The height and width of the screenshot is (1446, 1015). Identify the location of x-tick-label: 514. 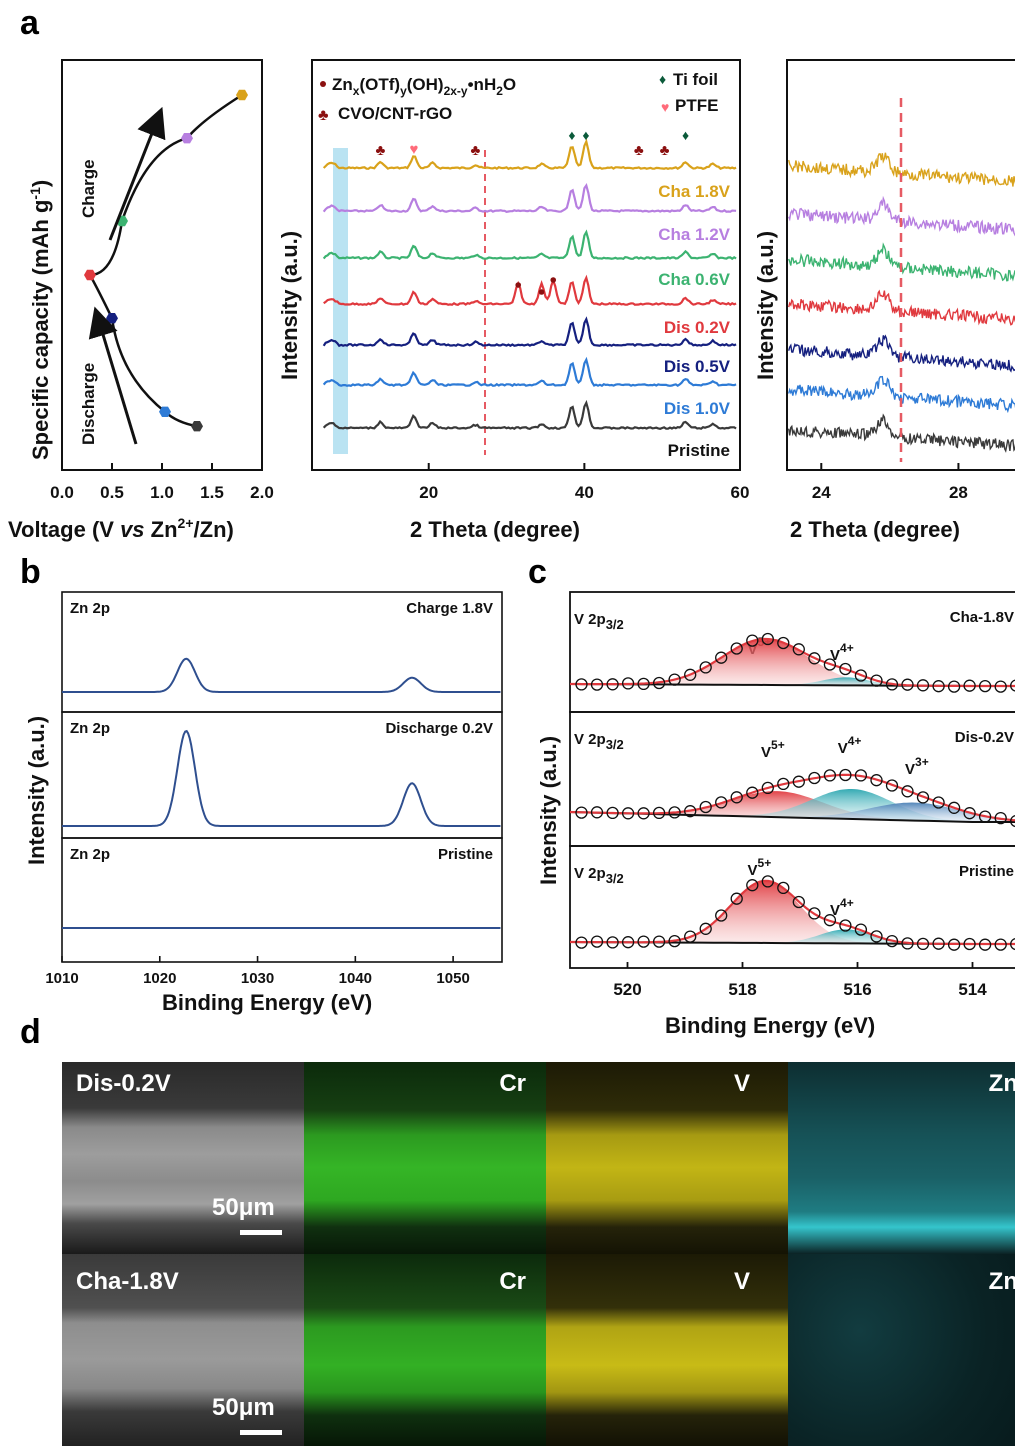
(972, 989).